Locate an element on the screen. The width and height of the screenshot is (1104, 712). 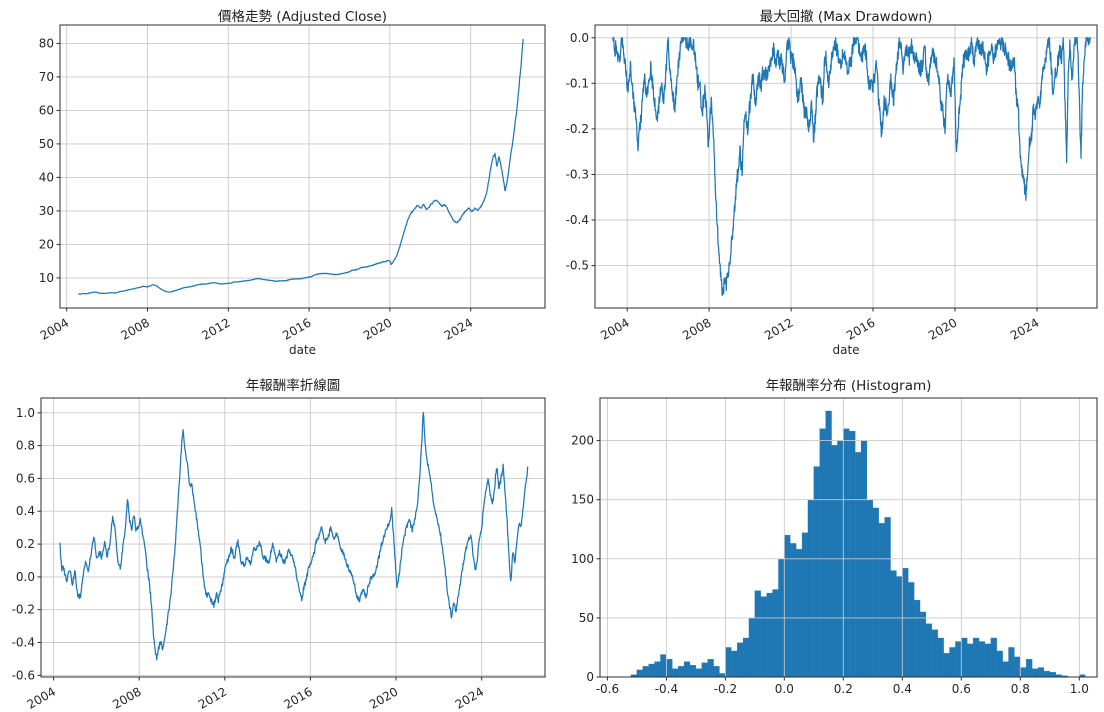
svg-text: -0.3 is located at coordinates (577, 175).